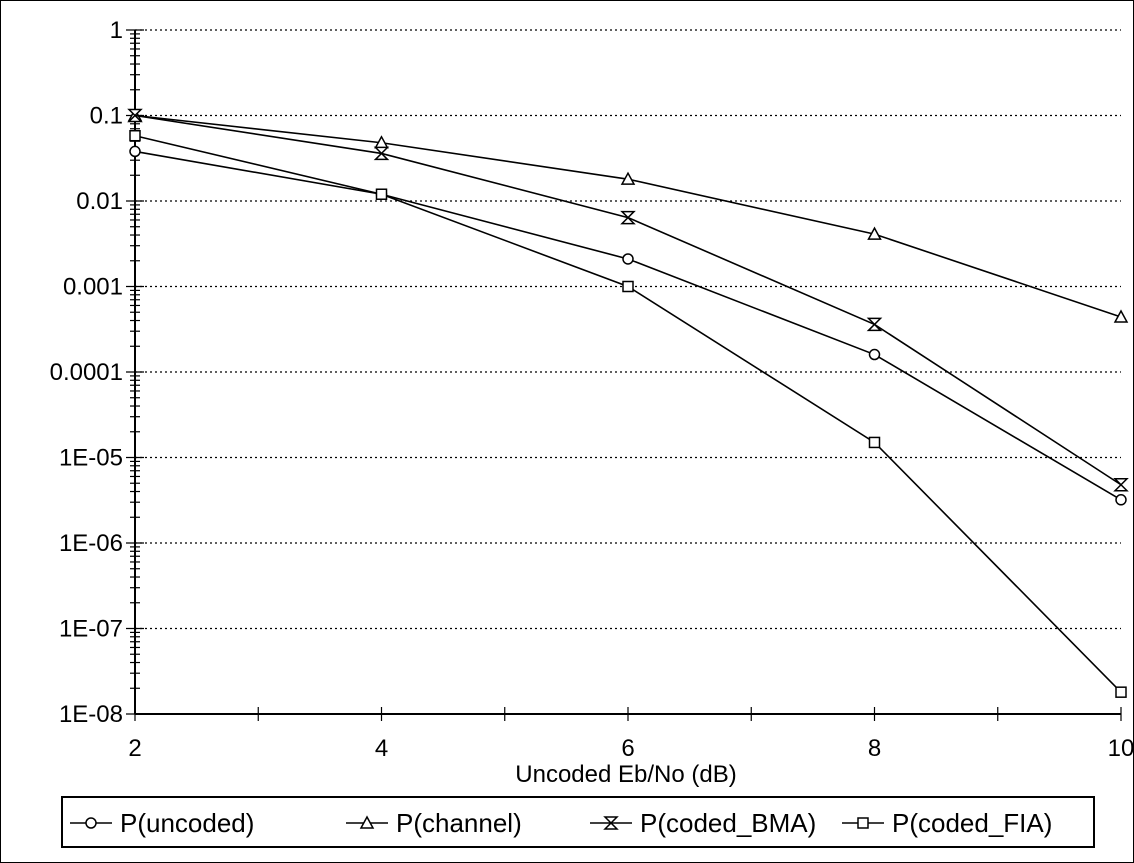 This screenshot has width=1134, height=863. I want to click on x-tick-label: 6, so click(627, 748).